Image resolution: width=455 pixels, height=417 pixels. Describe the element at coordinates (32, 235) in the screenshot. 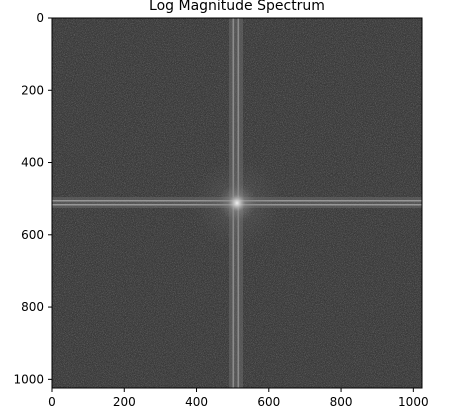

I see `y-tick-label: 600` at that location.